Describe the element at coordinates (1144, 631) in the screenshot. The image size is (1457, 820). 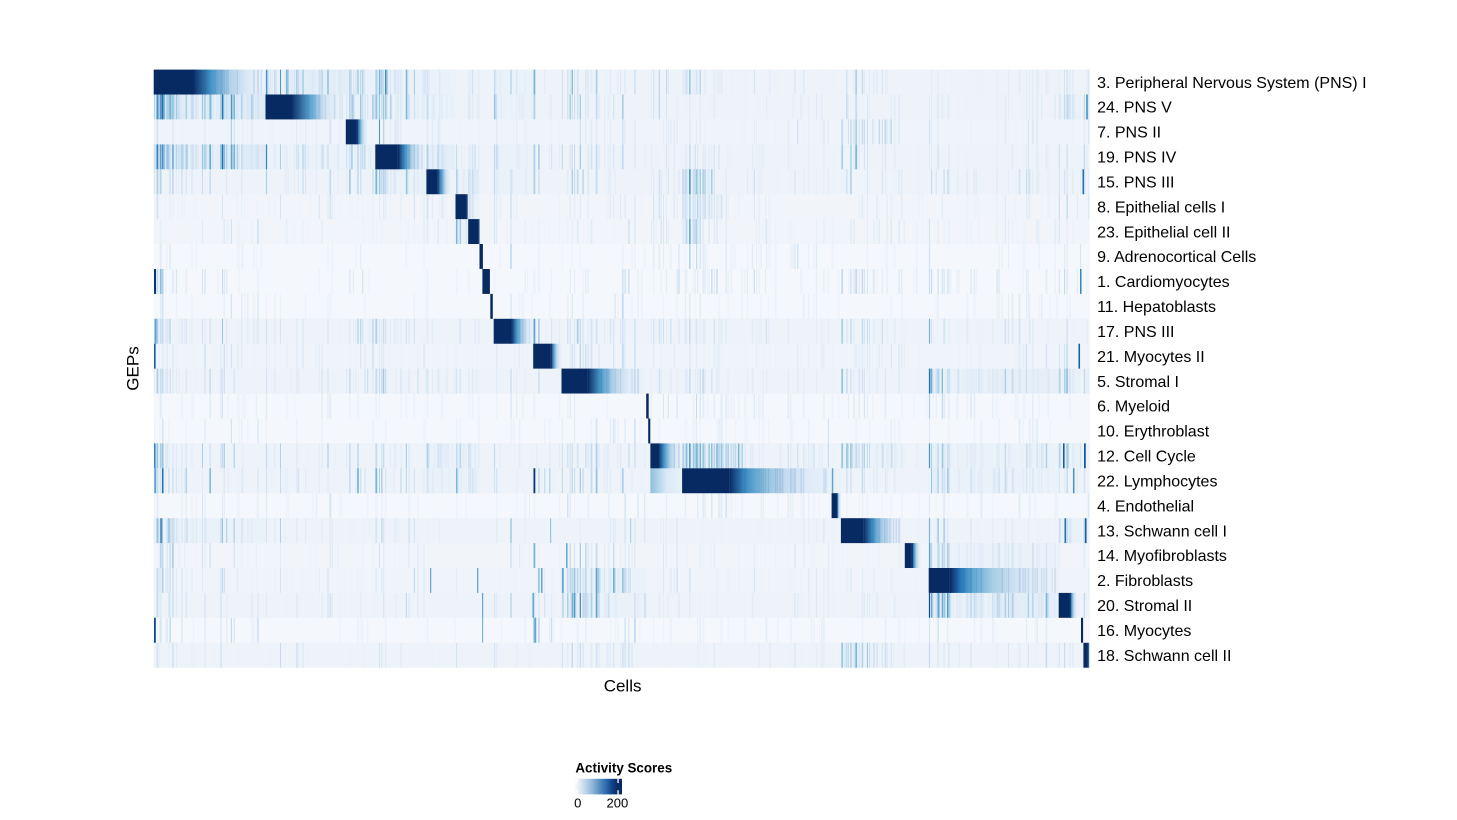
I see `svg-text: 16. Myocytes` at that location.